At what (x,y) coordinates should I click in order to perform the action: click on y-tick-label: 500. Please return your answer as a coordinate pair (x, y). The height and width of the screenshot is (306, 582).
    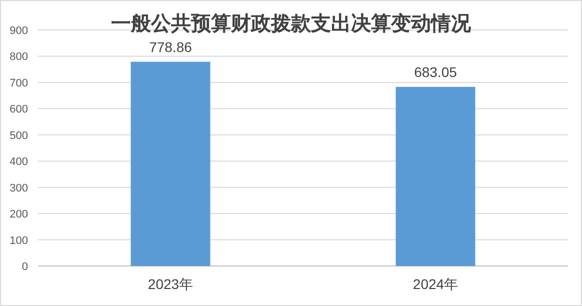
    Looking at the image, I should click on (19, 136).